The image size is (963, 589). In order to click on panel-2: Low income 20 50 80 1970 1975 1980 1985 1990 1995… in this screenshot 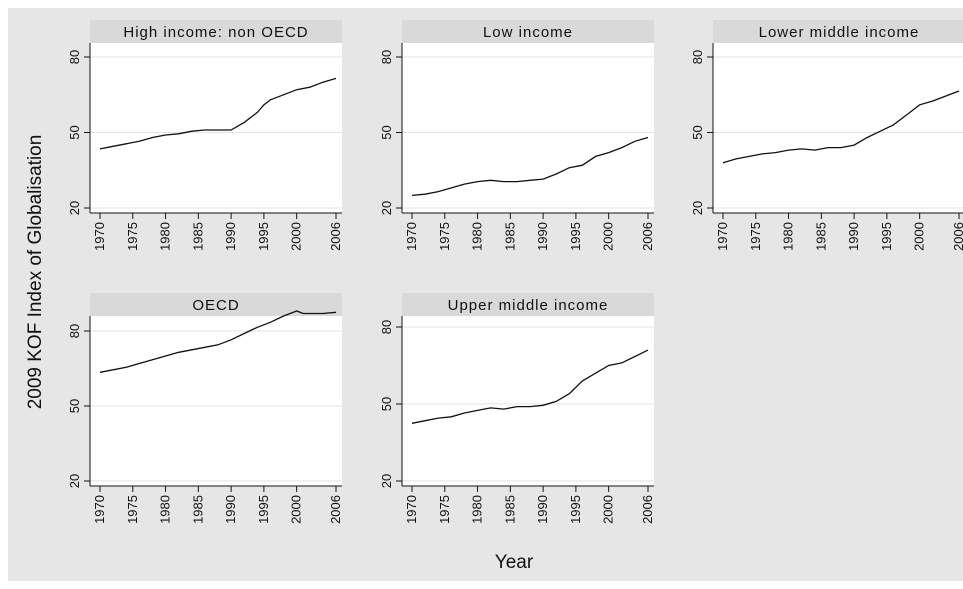, I will do `click(517, 135)`.